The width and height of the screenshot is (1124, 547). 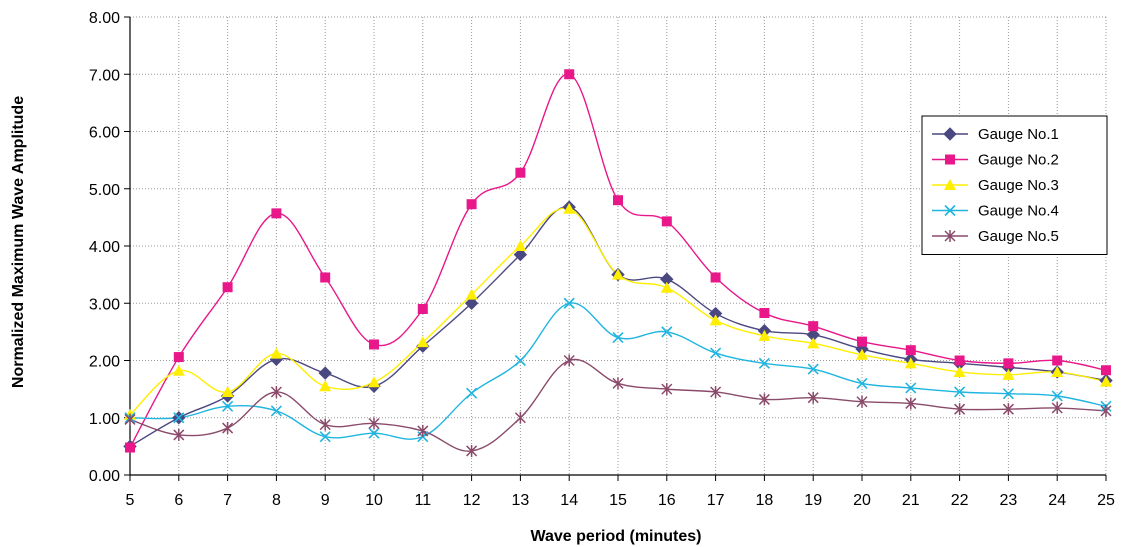 I want to click on y-tick-label: 8.00, so click(x=104, y=18).